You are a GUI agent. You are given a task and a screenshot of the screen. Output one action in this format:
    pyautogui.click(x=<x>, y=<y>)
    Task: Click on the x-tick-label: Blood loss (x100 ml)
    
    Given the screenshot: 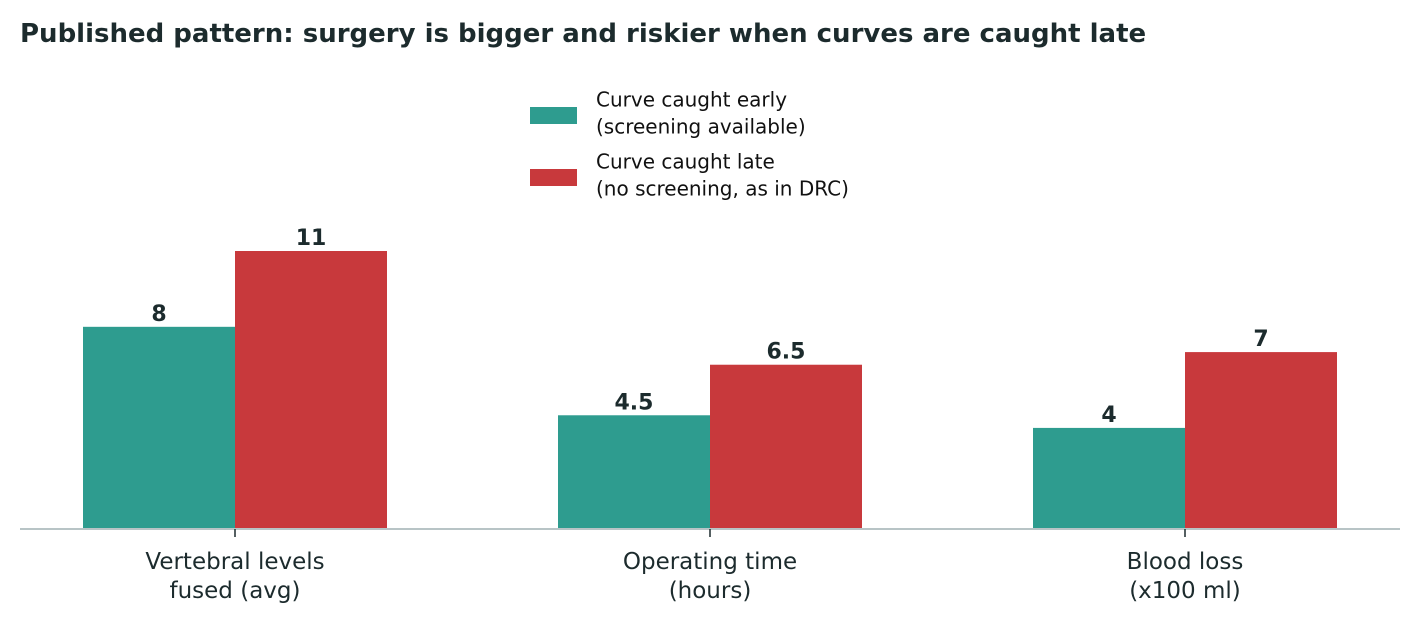 What is the action you would take?
    pyautogui.click(x=1185, y=576)
    